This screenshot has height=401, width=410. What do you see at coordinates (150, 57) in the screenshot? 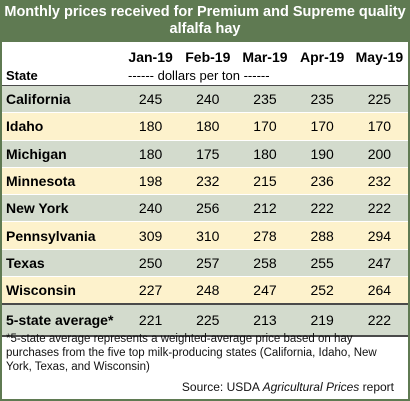
I see `month-header: Jan-19` at bounding box center [150, 57].